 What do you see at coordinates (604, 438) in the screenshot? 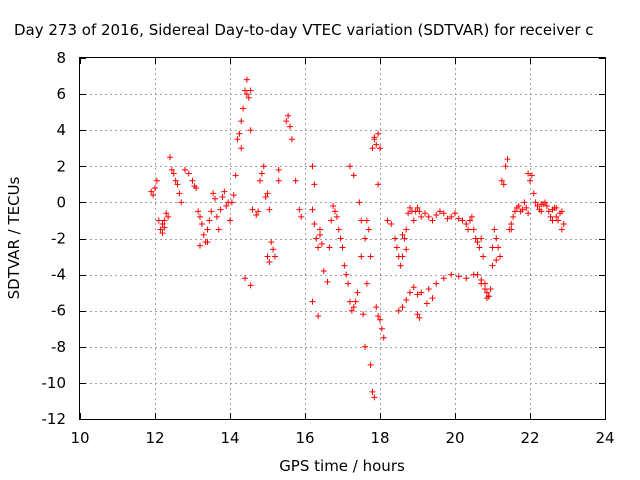
I see `x-tick-label: 24` at bounding box center [604, 438].